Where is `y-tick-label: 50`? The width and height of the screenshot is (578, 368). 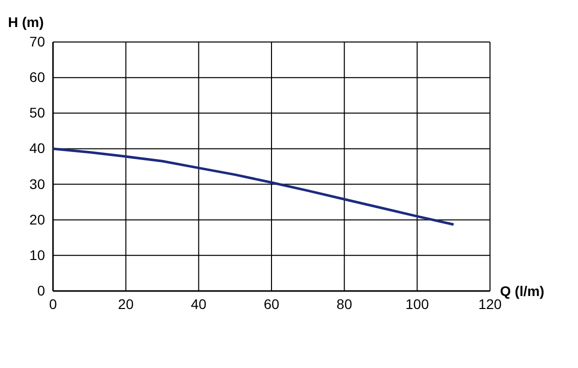
y-tick-label: 50 is located at coordinates (37, 112).